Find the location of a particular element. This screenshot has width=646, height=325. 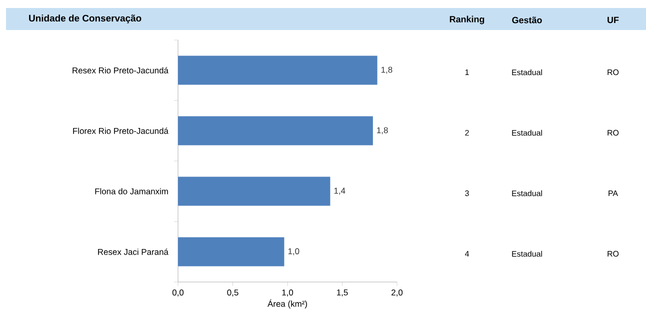

x-tick-label: 2,0 is located at coordinates (397, 293).